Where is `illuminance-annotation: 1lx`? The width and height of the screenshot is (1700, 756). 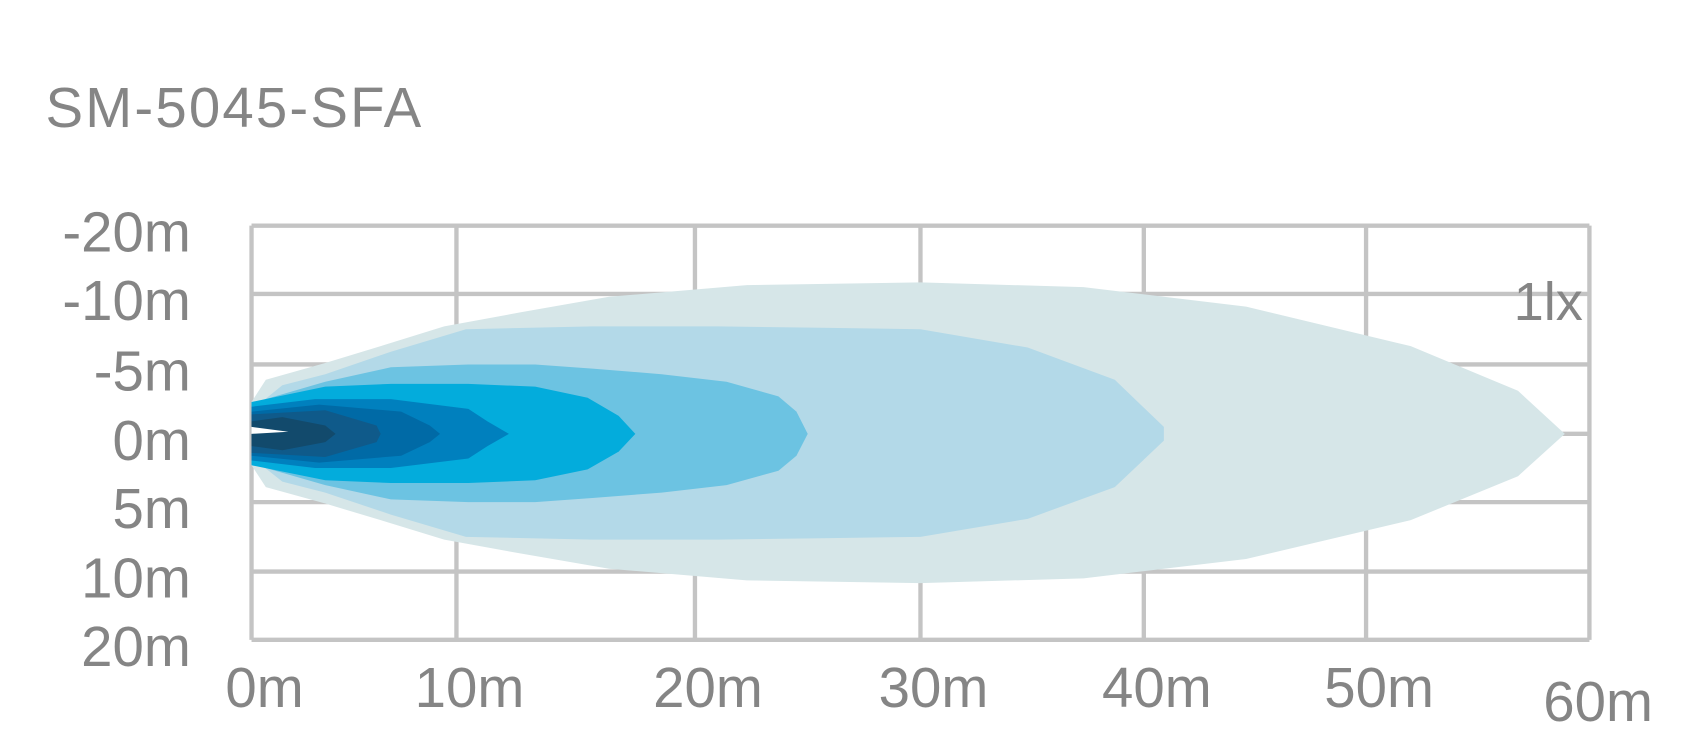
illuminance-annotation: 1lx is located at coordinates (1548, 302).